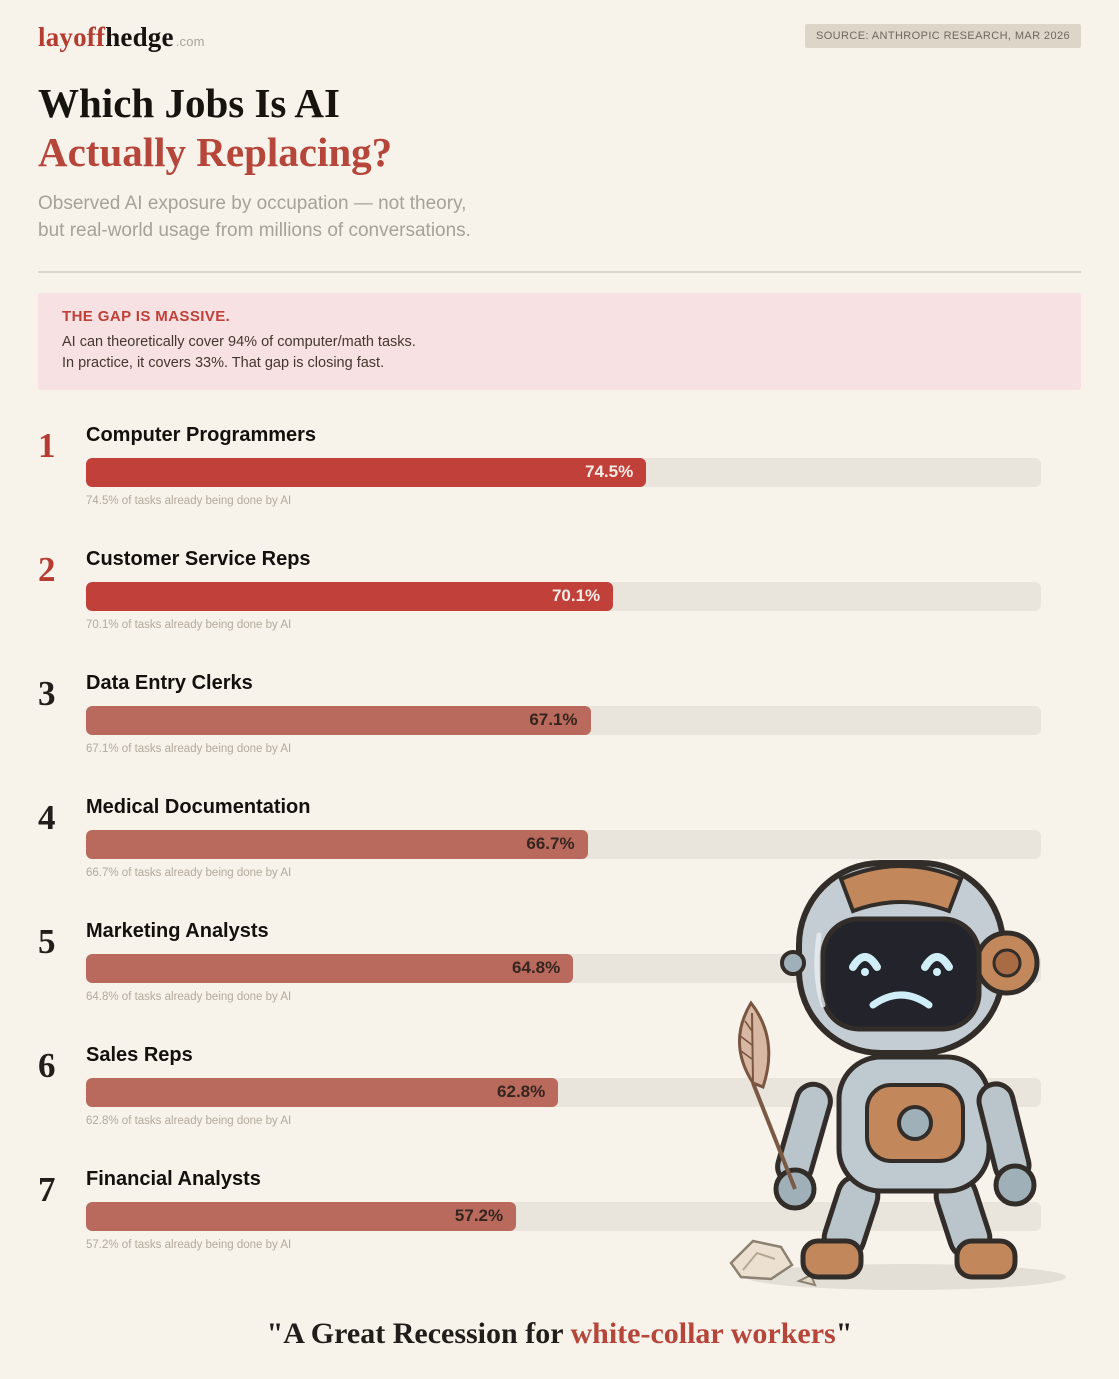  Describe the element at coordinates (189, 624) in the screenshot. I see `bar-caption: 70.1% of tasks already being done by AI` at that location.